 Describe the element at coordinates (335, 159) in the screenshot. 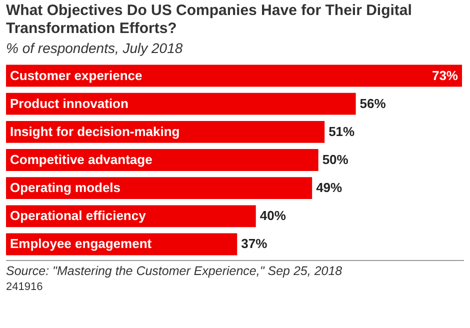

I see `data-label: 50%` at that location.